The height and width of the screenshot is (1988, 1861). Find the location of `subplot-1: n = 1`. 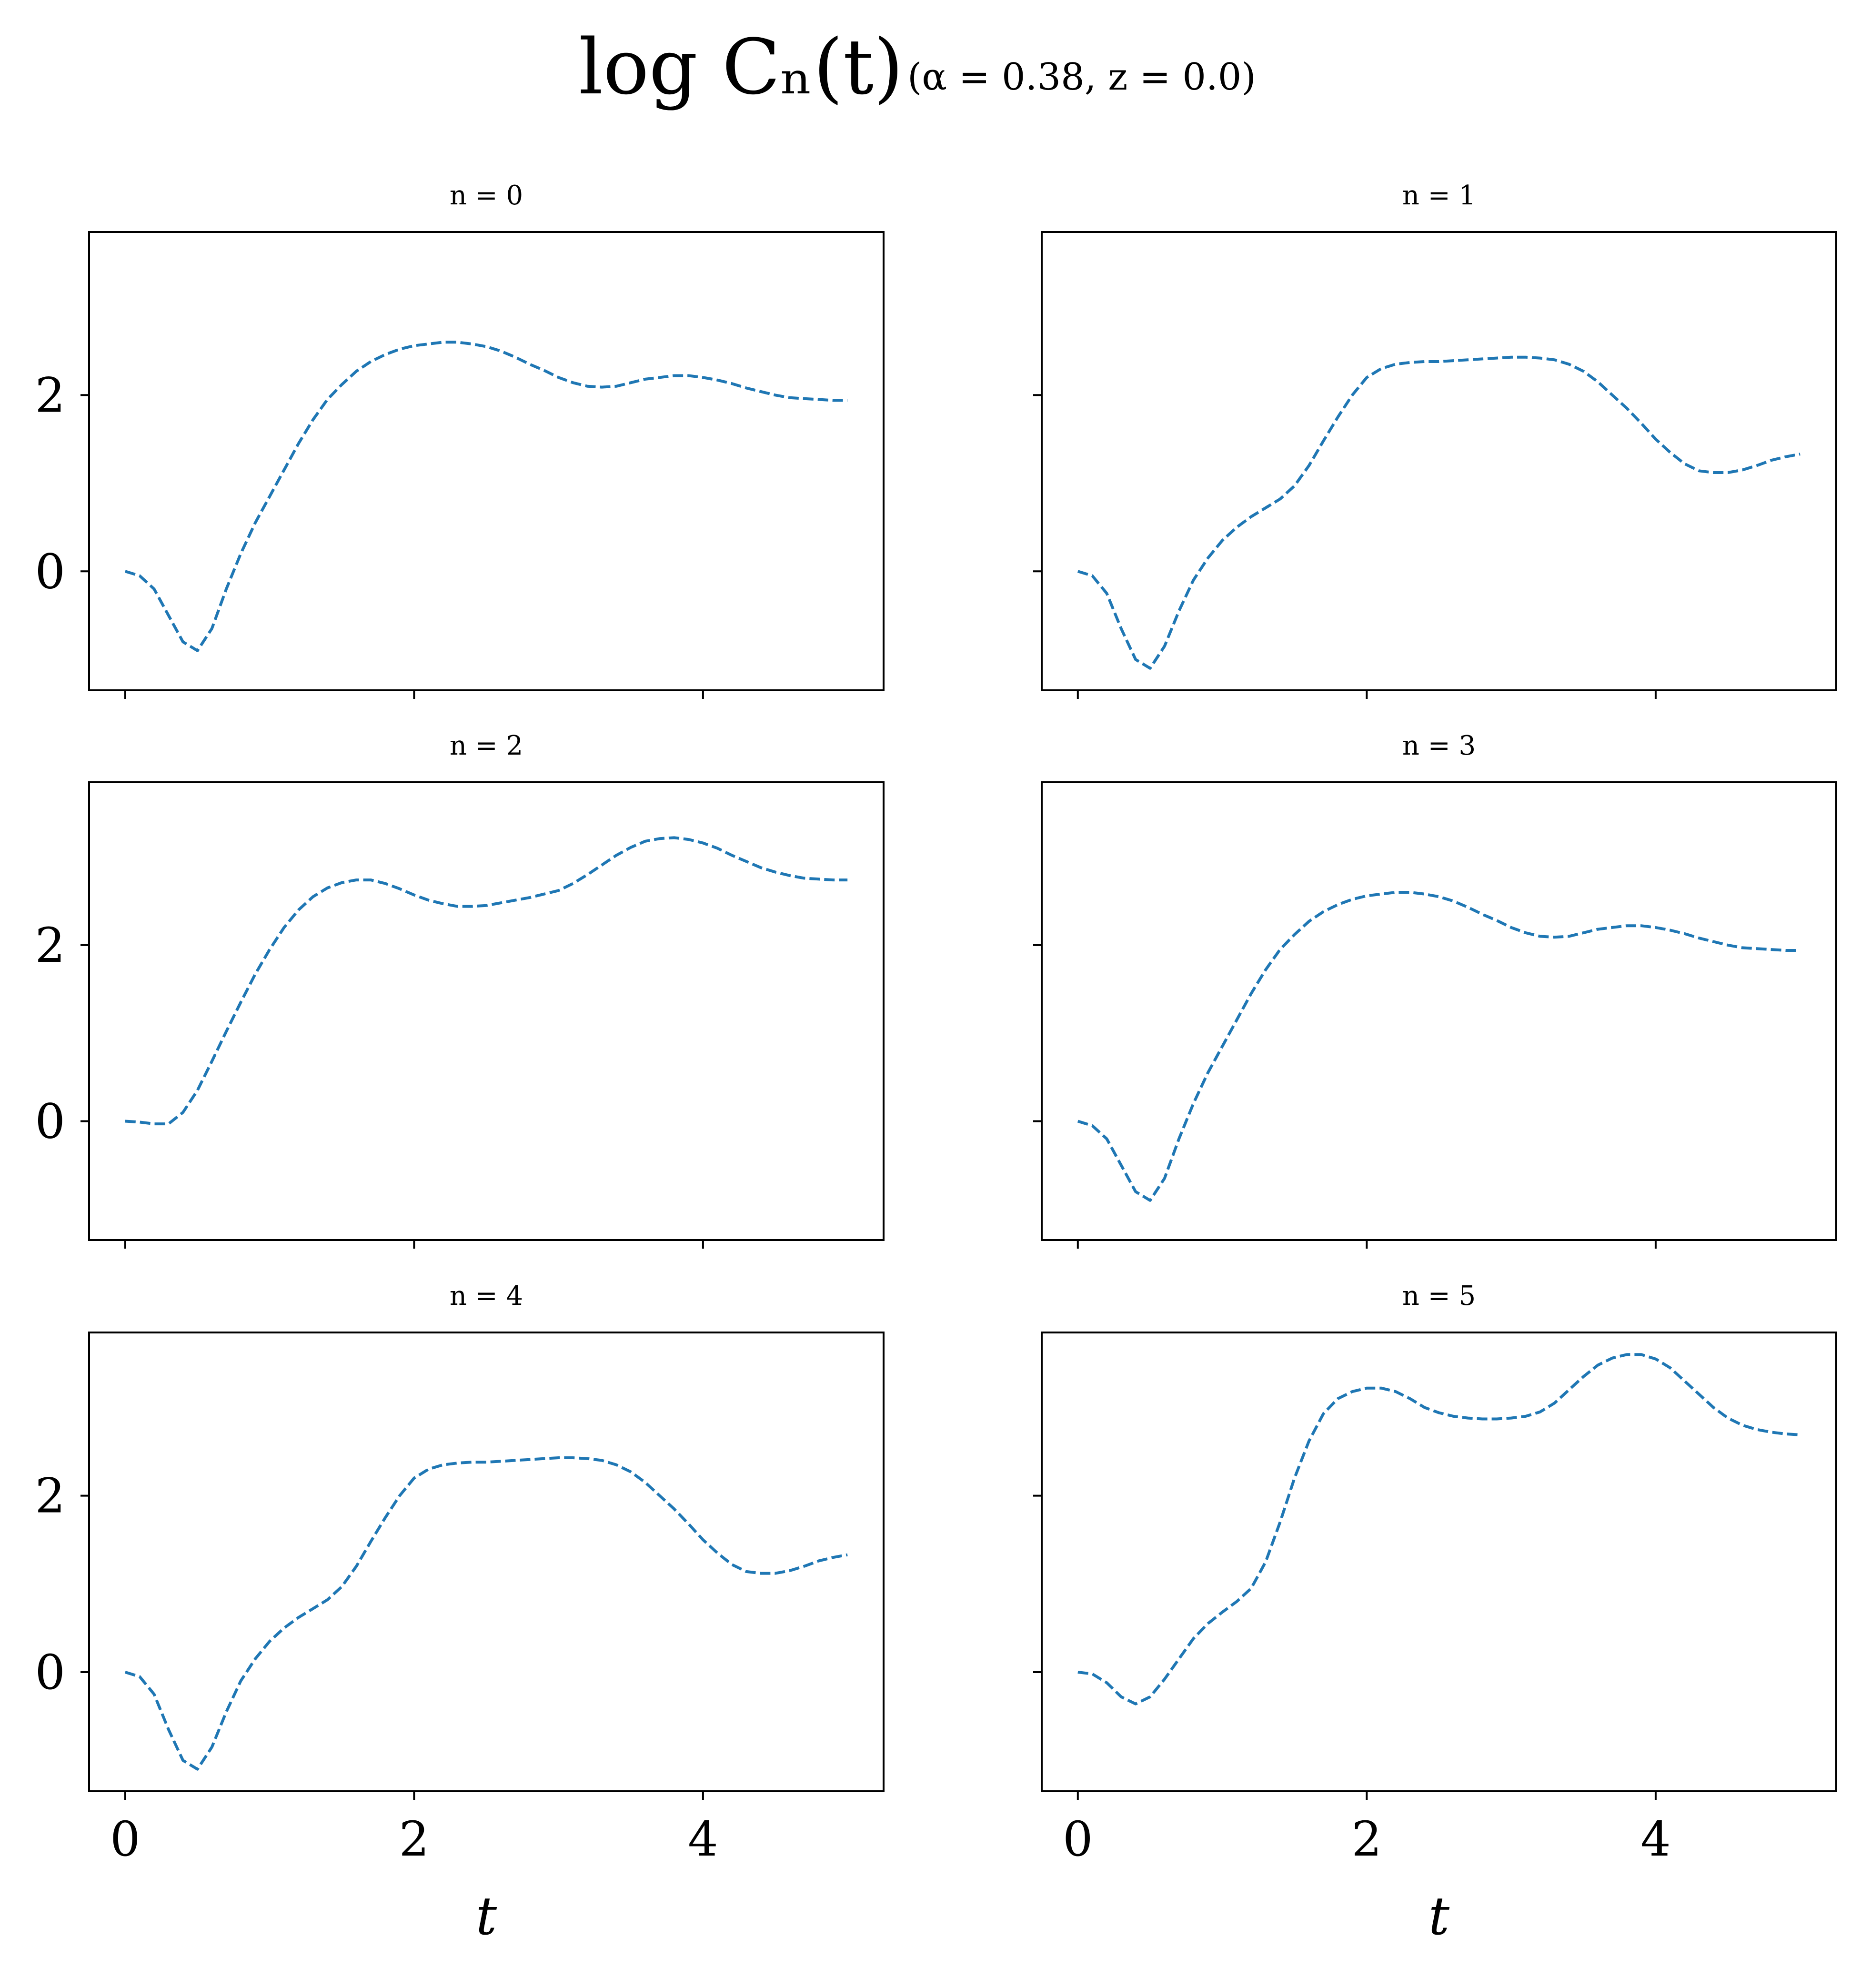

subplot-1: n = 1 is located at coordinates (1435, 439).